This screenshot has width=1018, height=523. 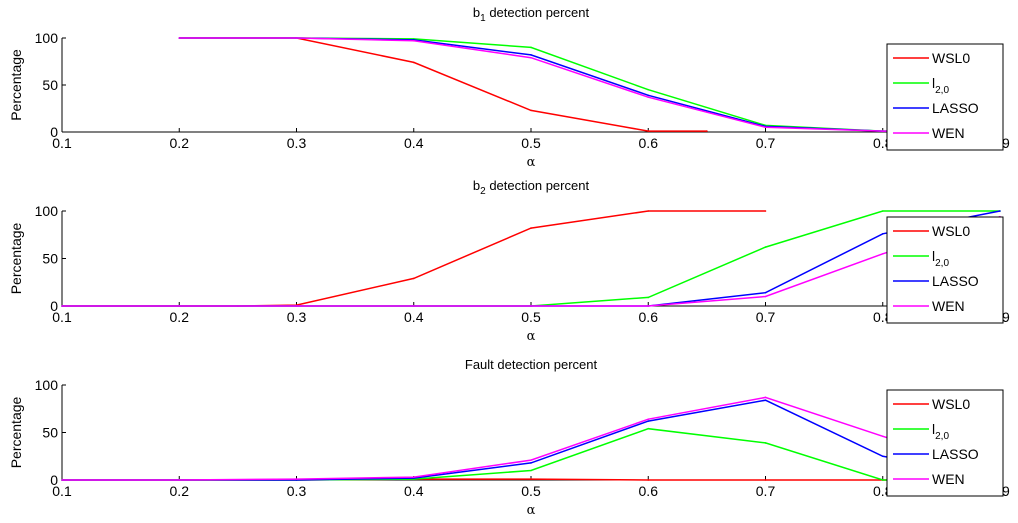 I want to click on chart-title: b1 detection percent, so click(x=531, y=14).